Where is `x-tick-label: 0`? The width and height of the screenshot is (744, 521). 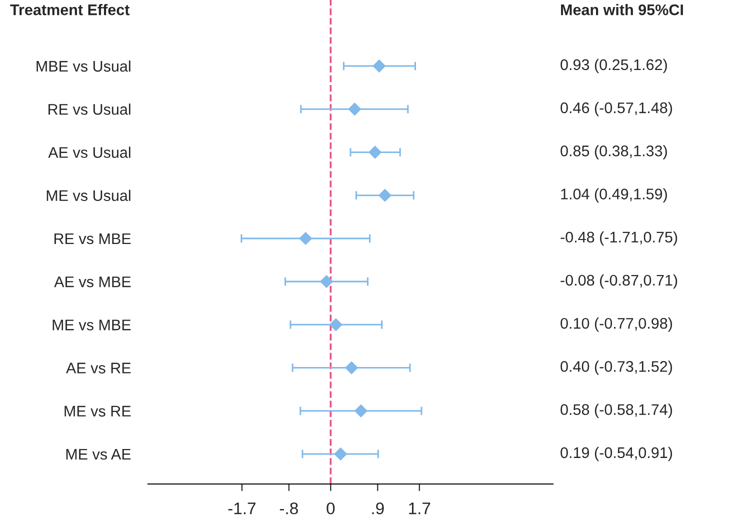
x-tick-label: 0 is located at coordinates (330, 508).